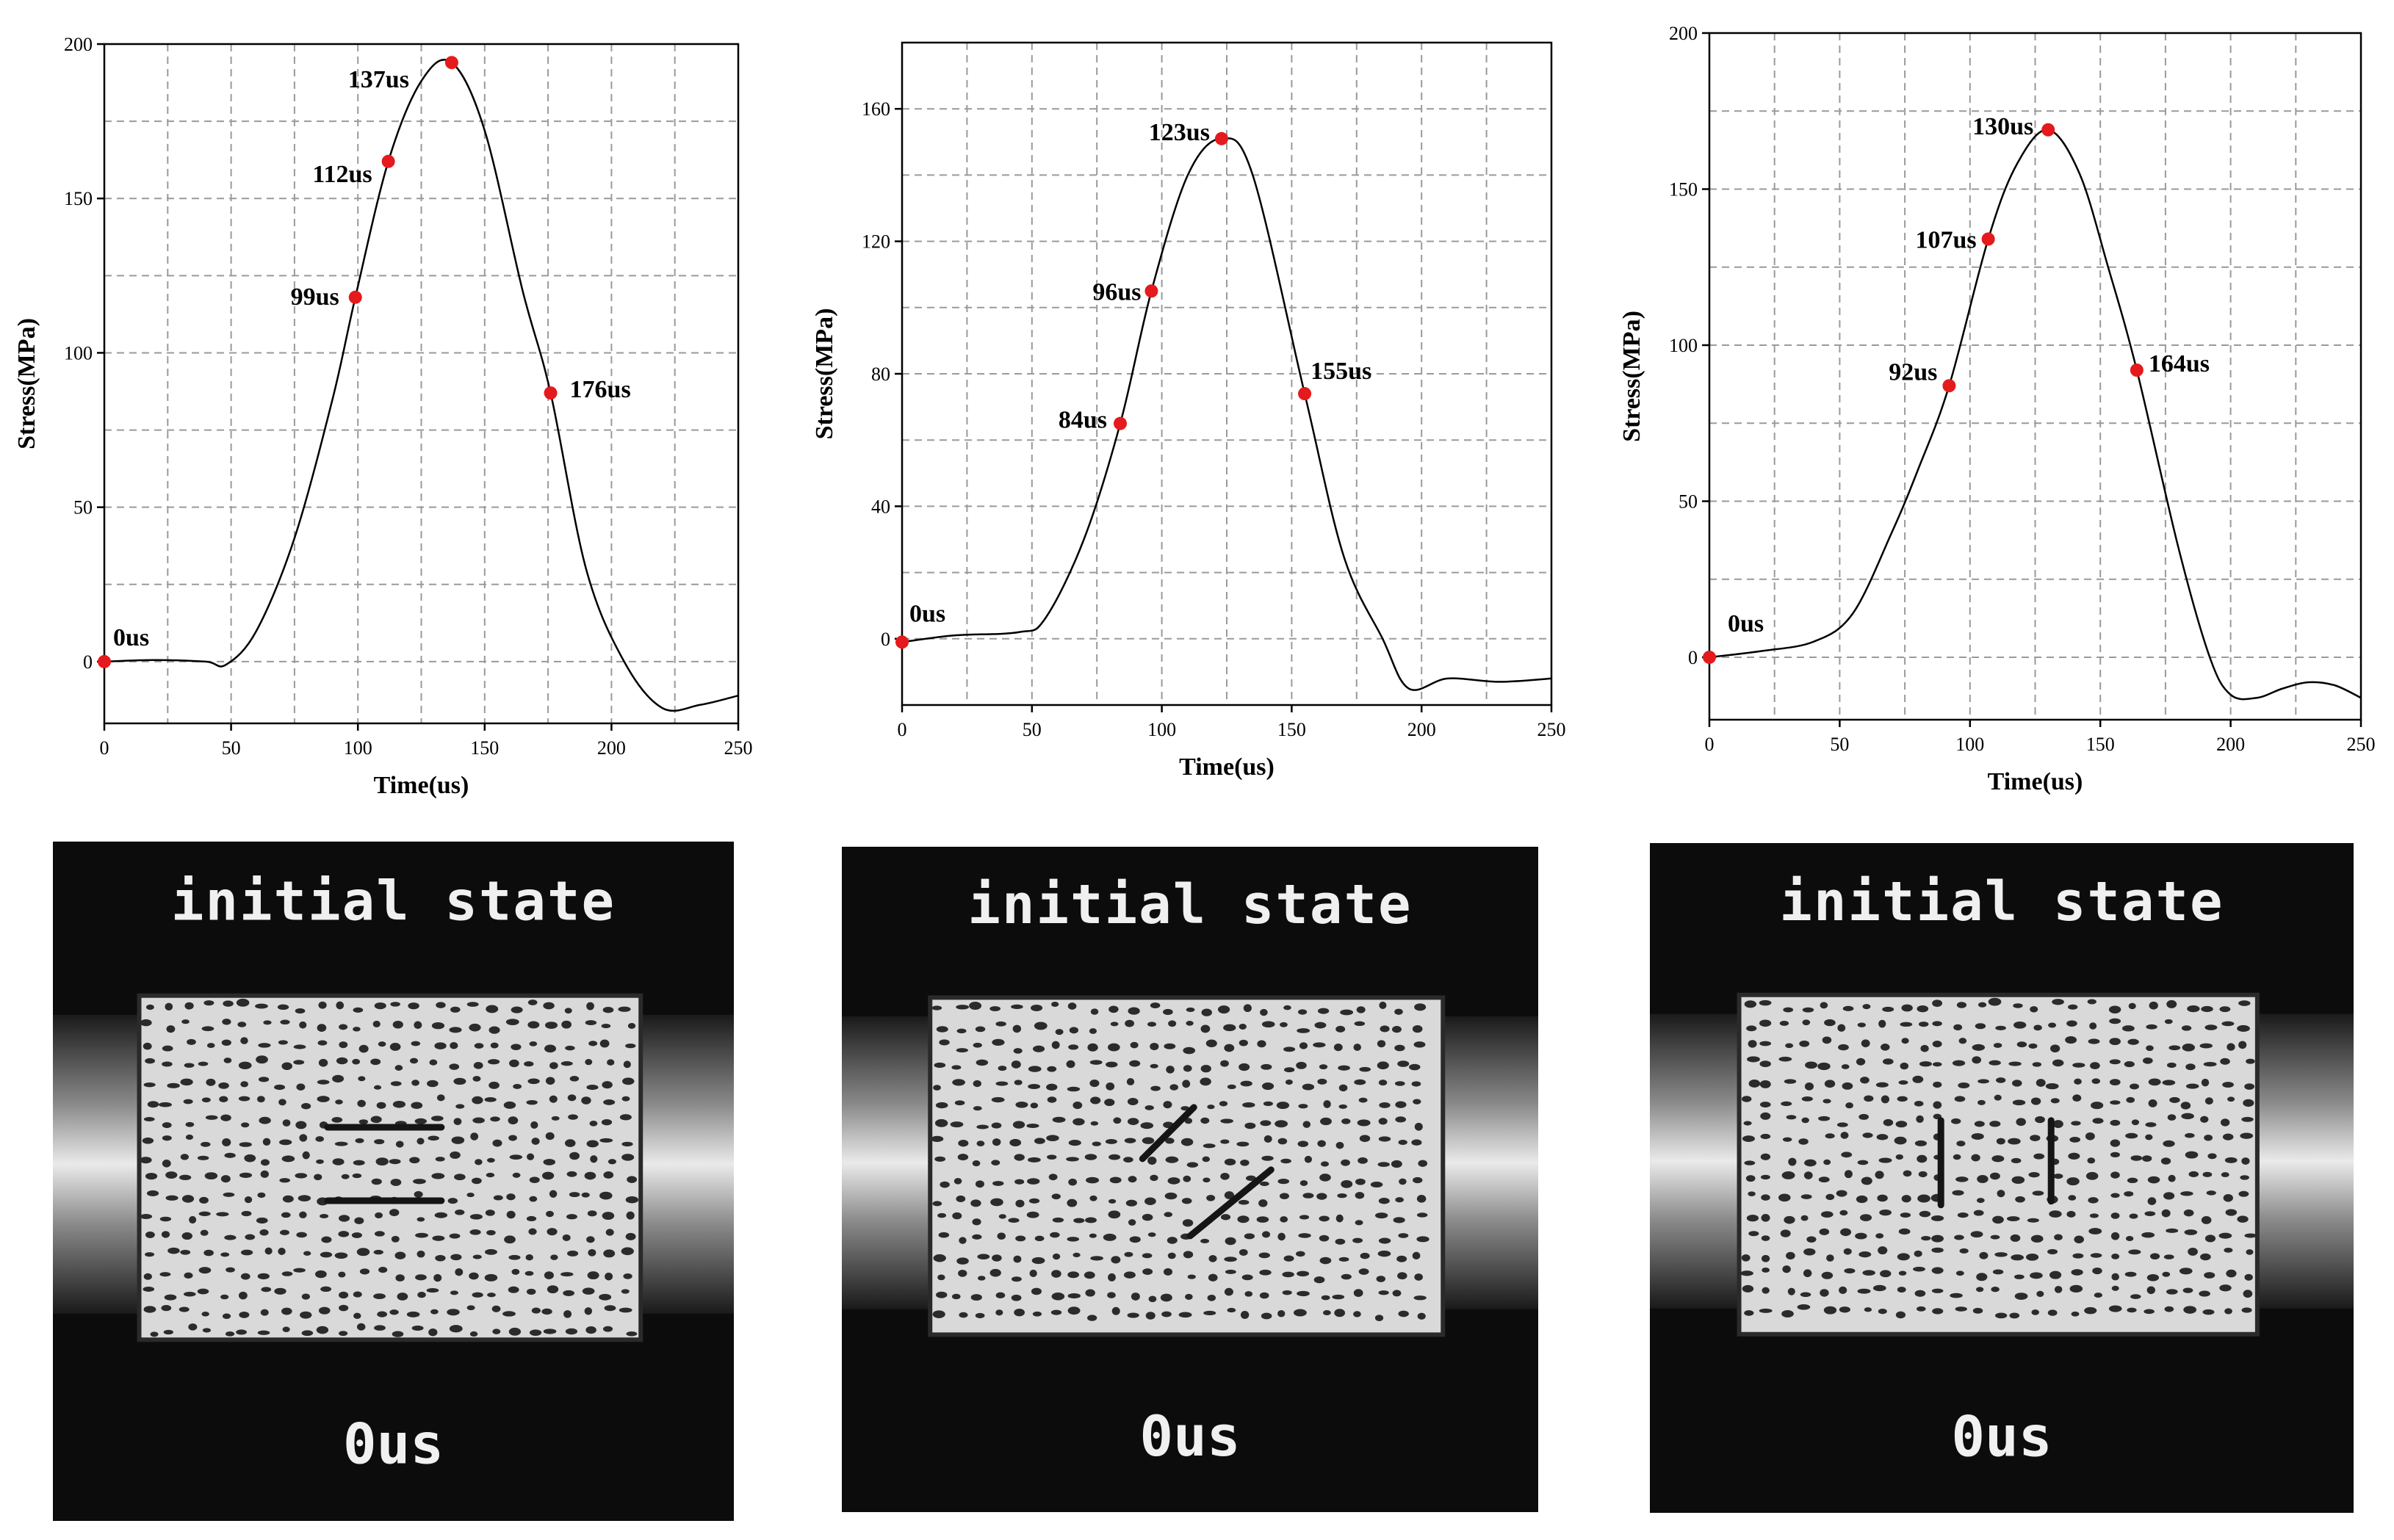 Image resolution: width=2394 pixels, height=1540 pixels. What do you see at coordinates (1168, 1133) in the screenshot?
I see `flaw-line` at bounding box center [1168, 1133].